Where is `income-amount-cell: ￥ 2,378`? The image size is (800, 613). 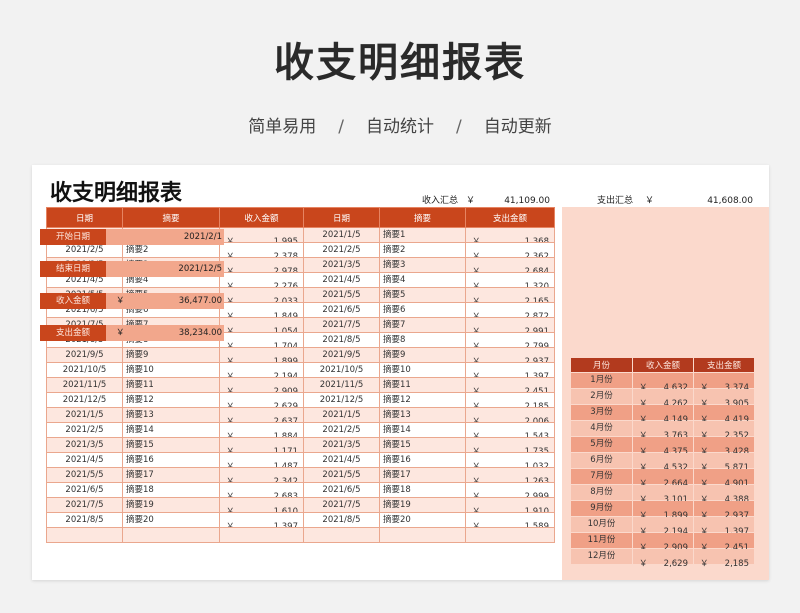
income-amount-cell: ￥ 2,378 is located at coordinates (261, 250).